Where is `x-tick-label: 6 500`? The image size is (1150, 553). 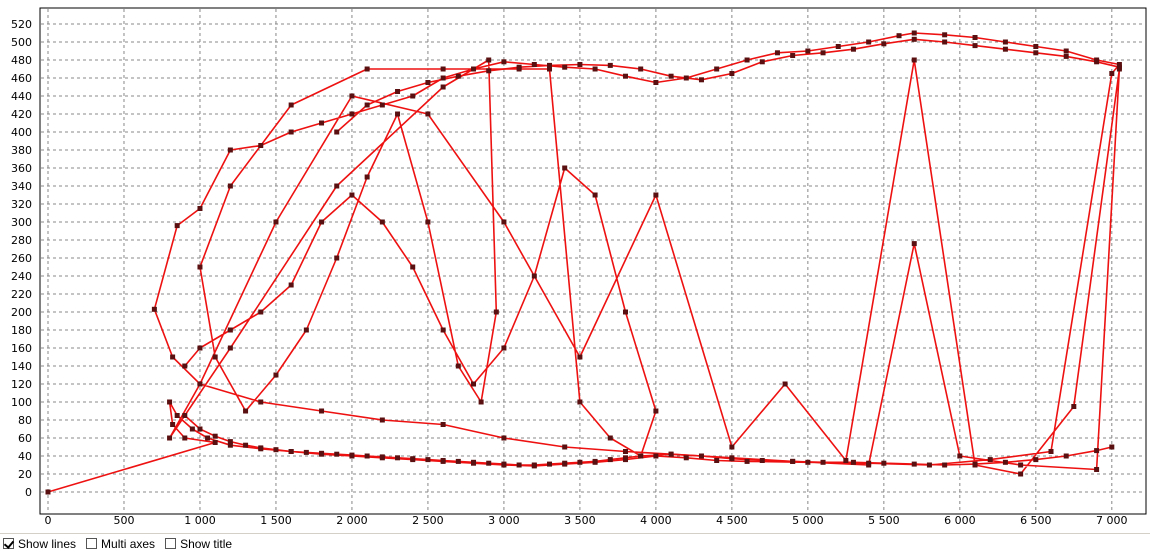
x-tick-label: 6 500 is located at coordinates (1036, 520).